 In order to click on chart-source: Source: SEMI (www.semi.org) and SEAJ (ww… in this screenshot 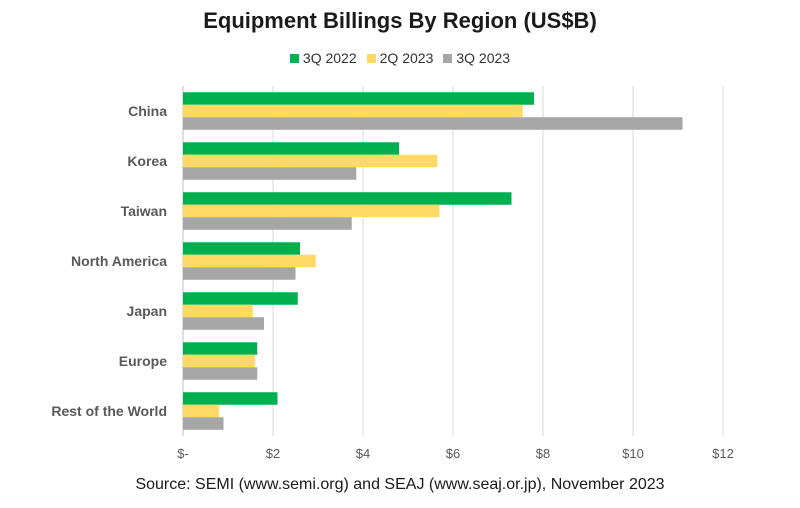, I will do `click(400, 484)`.